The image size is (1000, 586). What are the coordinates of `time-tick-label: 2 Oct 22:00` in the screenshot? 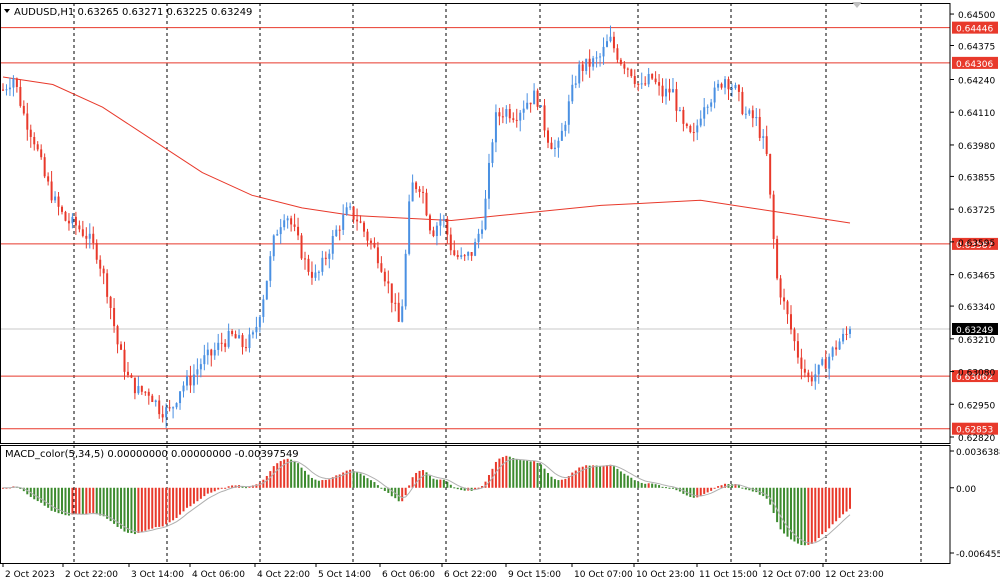 It's located at (91, 575).